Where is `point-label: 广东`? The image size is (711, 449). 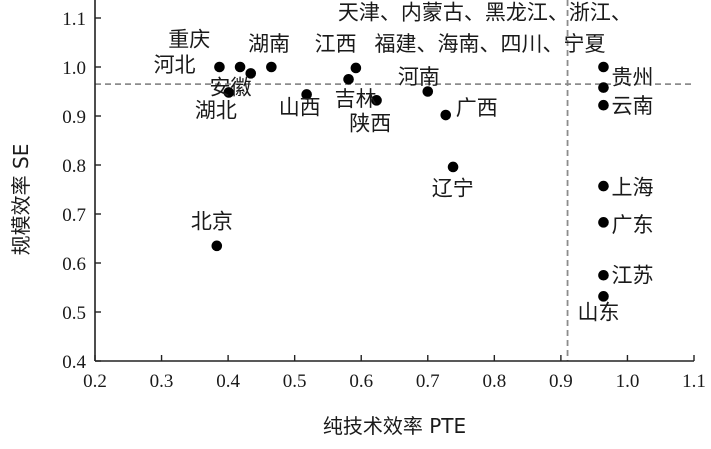
point-label: 广东 is located at coordinates (632, 225).